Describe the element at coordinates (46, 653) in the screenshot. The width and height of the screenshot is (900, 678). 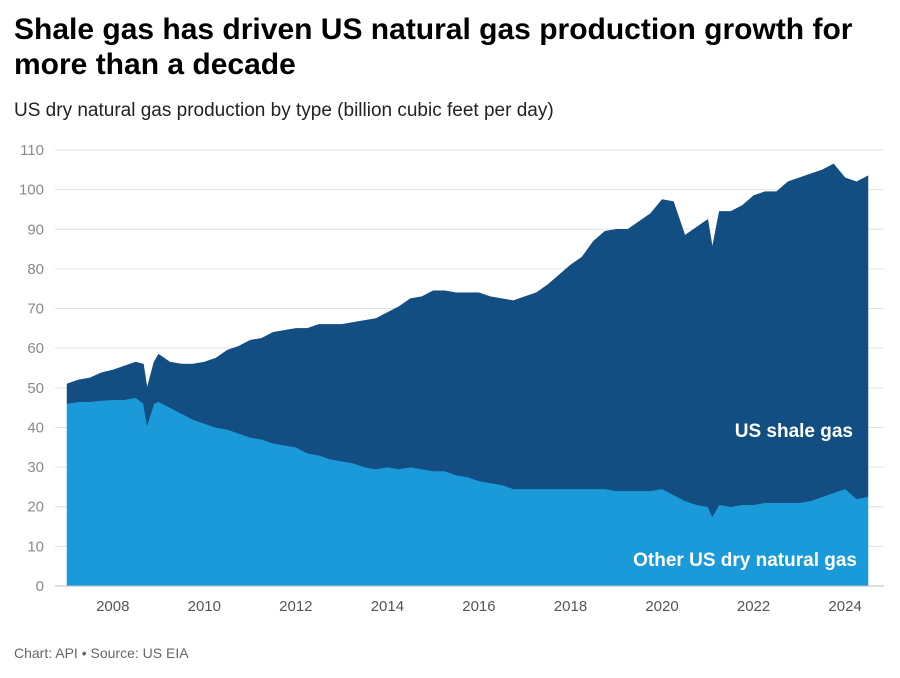
I see `chart-credit: Chart: API` at that location.